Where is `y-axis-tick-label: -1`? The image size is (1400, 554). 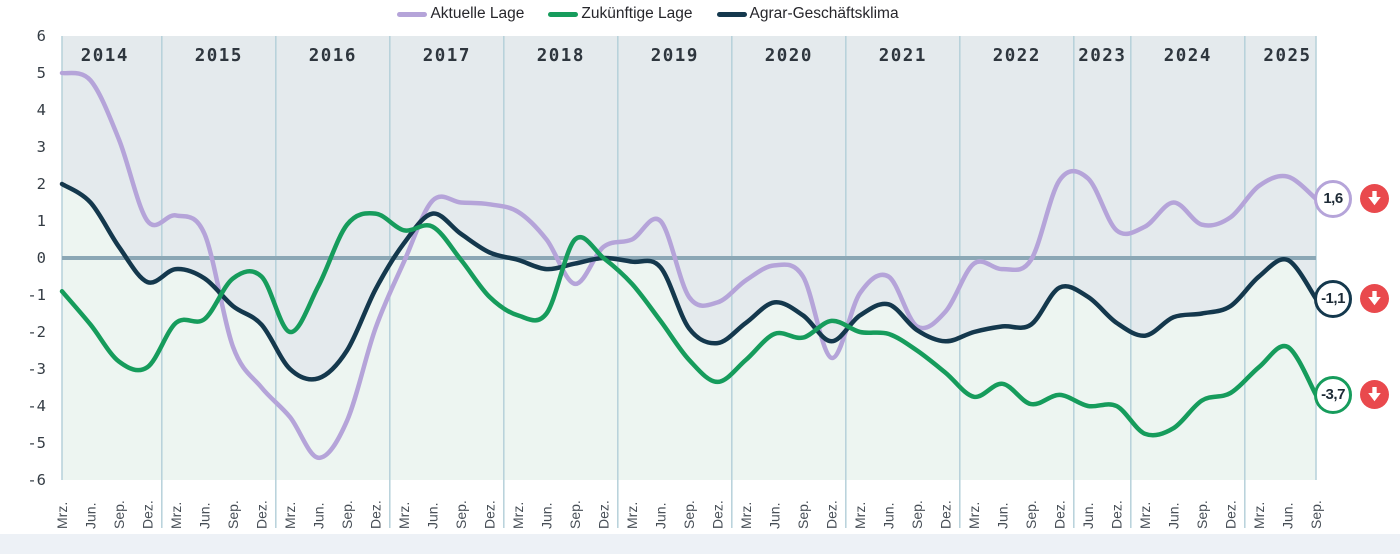
y-axis-tick-label: -1 is located at coordinates (36, 295).